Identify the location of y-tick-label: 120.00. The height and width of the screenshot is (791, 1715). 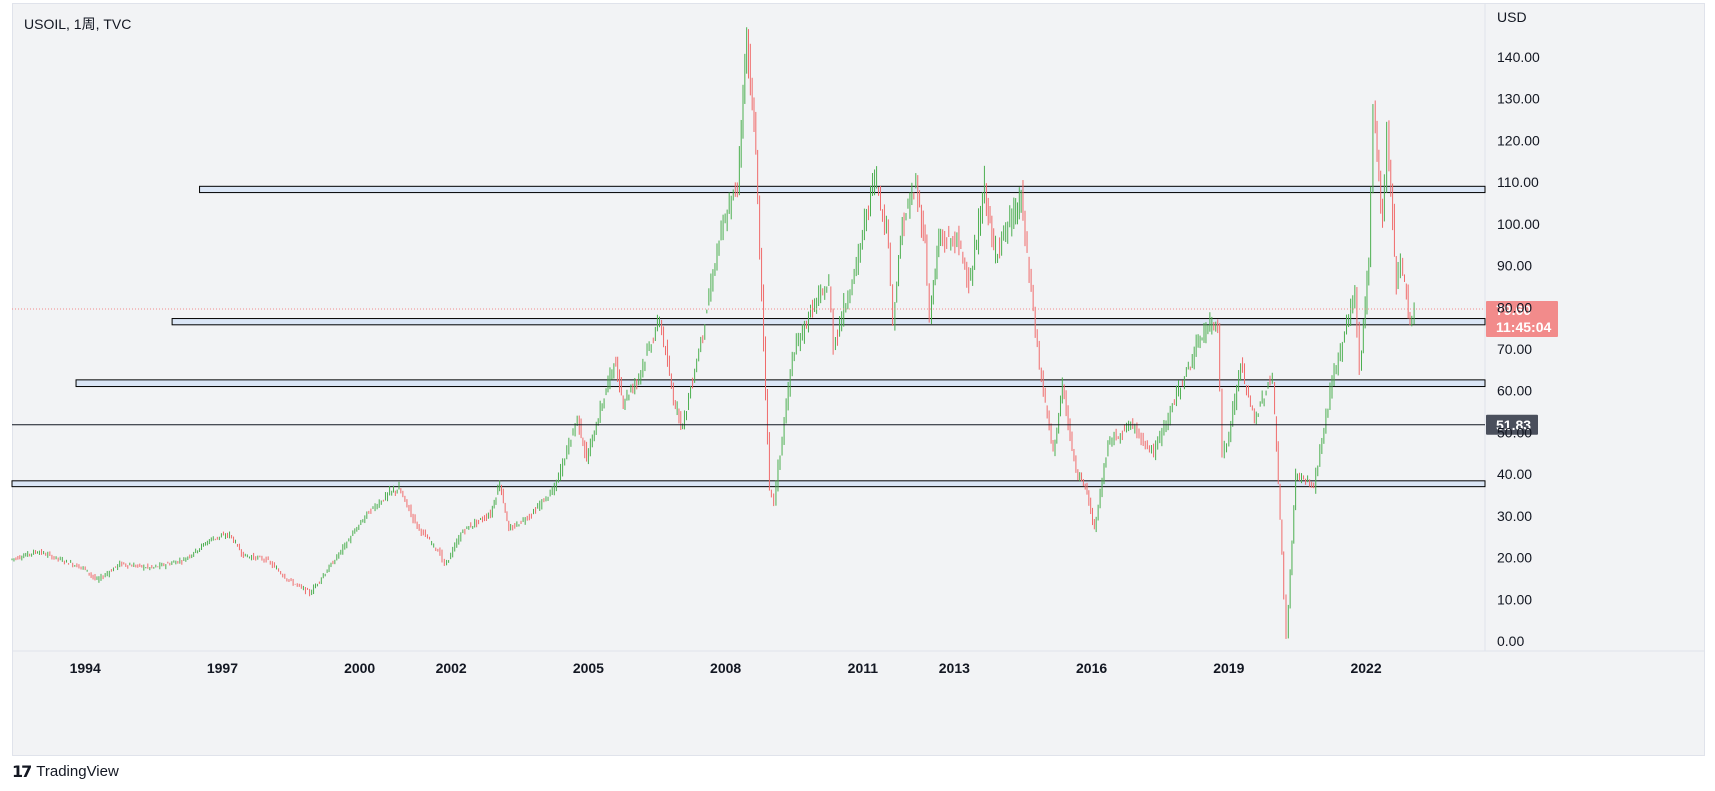
(1518, 140).